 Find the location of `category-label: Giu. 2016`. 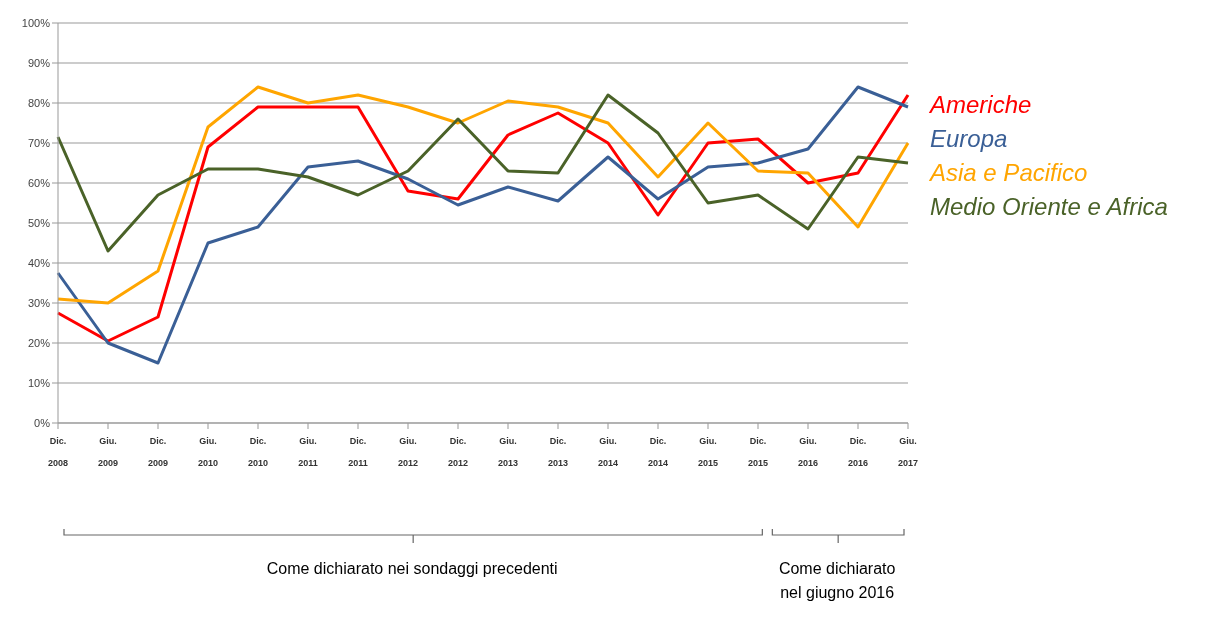

category-label: Giu. 2016 is located at coordinates (808, 452).